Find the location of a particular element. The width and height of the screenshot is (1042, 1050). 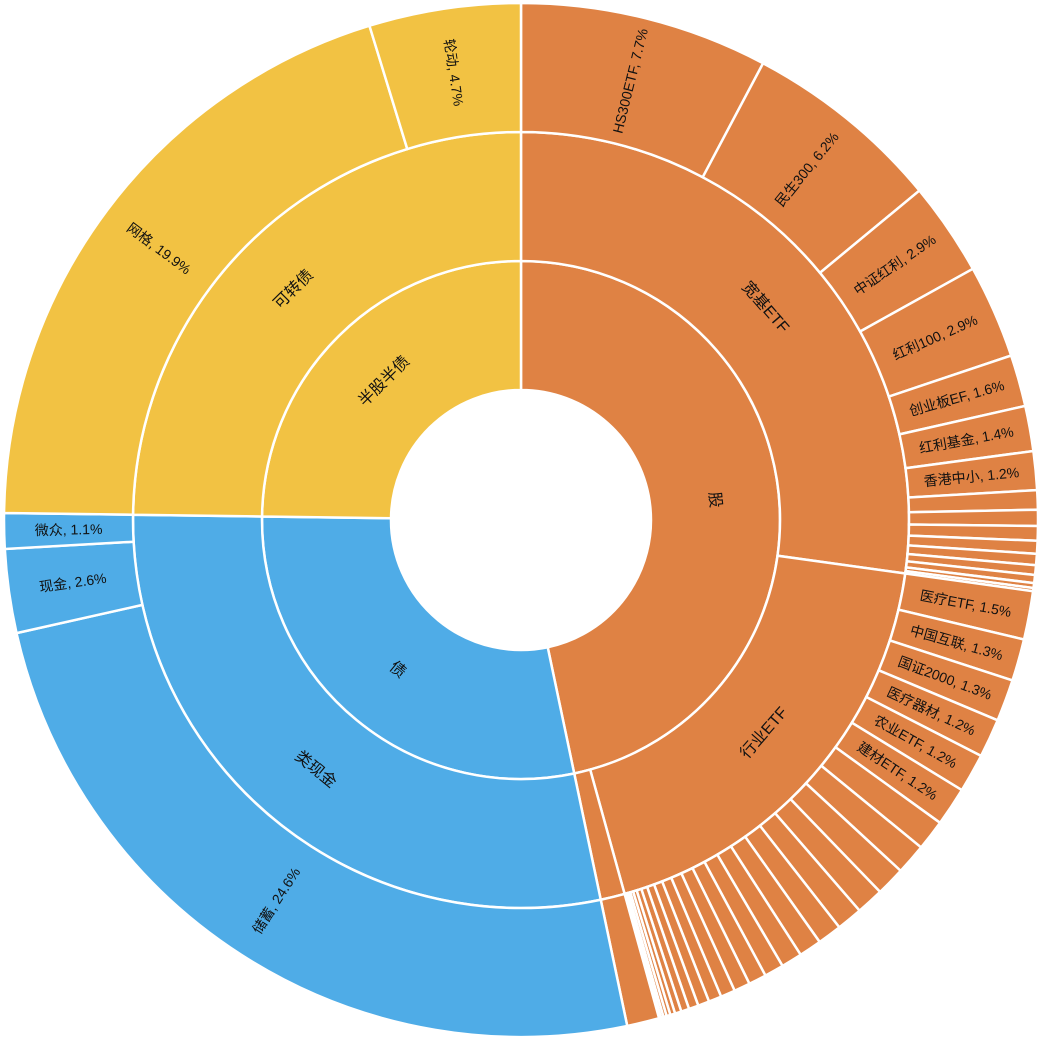

label-微众: 微众, 1.1% is located at coordinates (69, 529).